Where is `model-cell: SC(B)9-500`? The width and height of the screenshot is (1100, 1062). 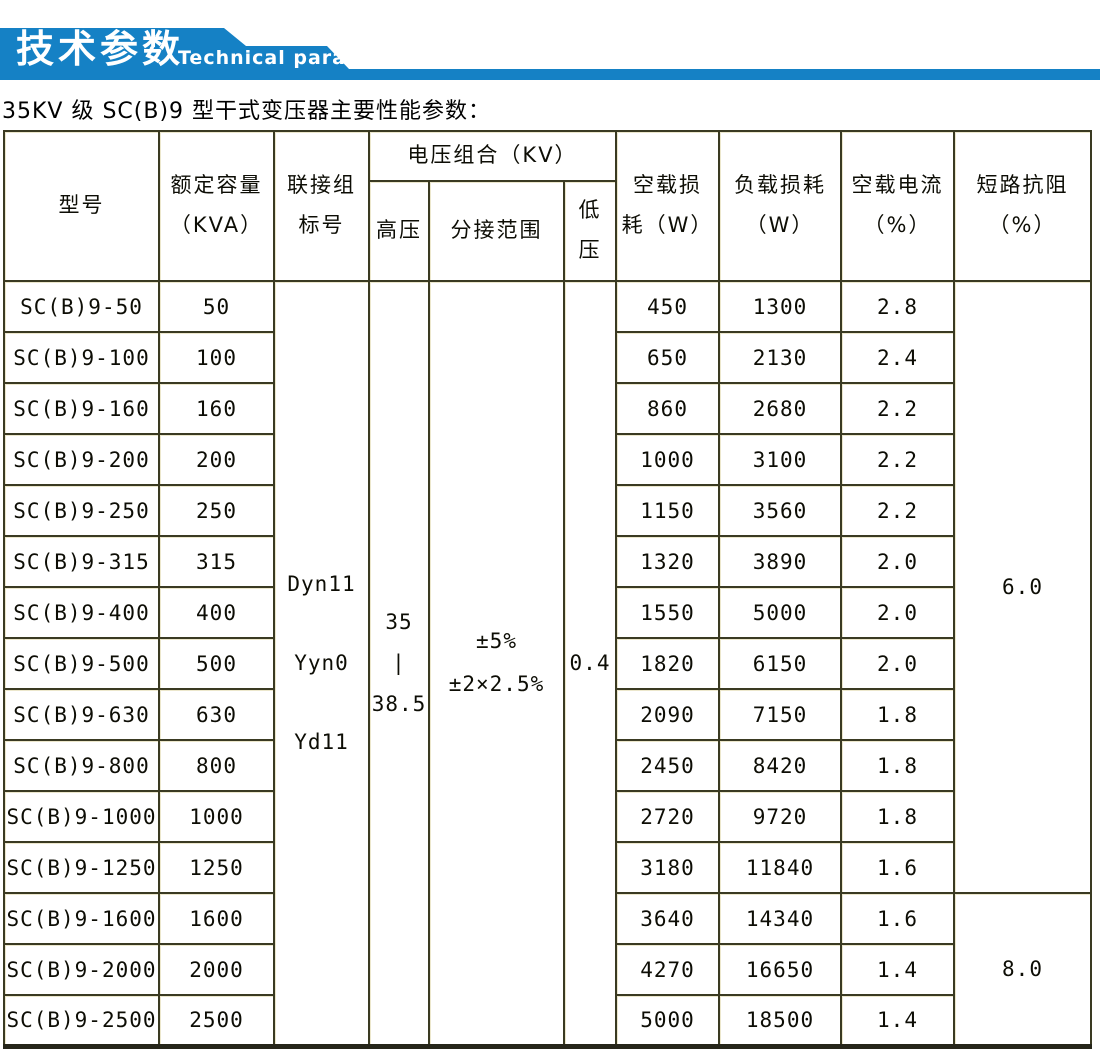
model-cell: SC(B)9-500 is located at coordinates (81, 663).